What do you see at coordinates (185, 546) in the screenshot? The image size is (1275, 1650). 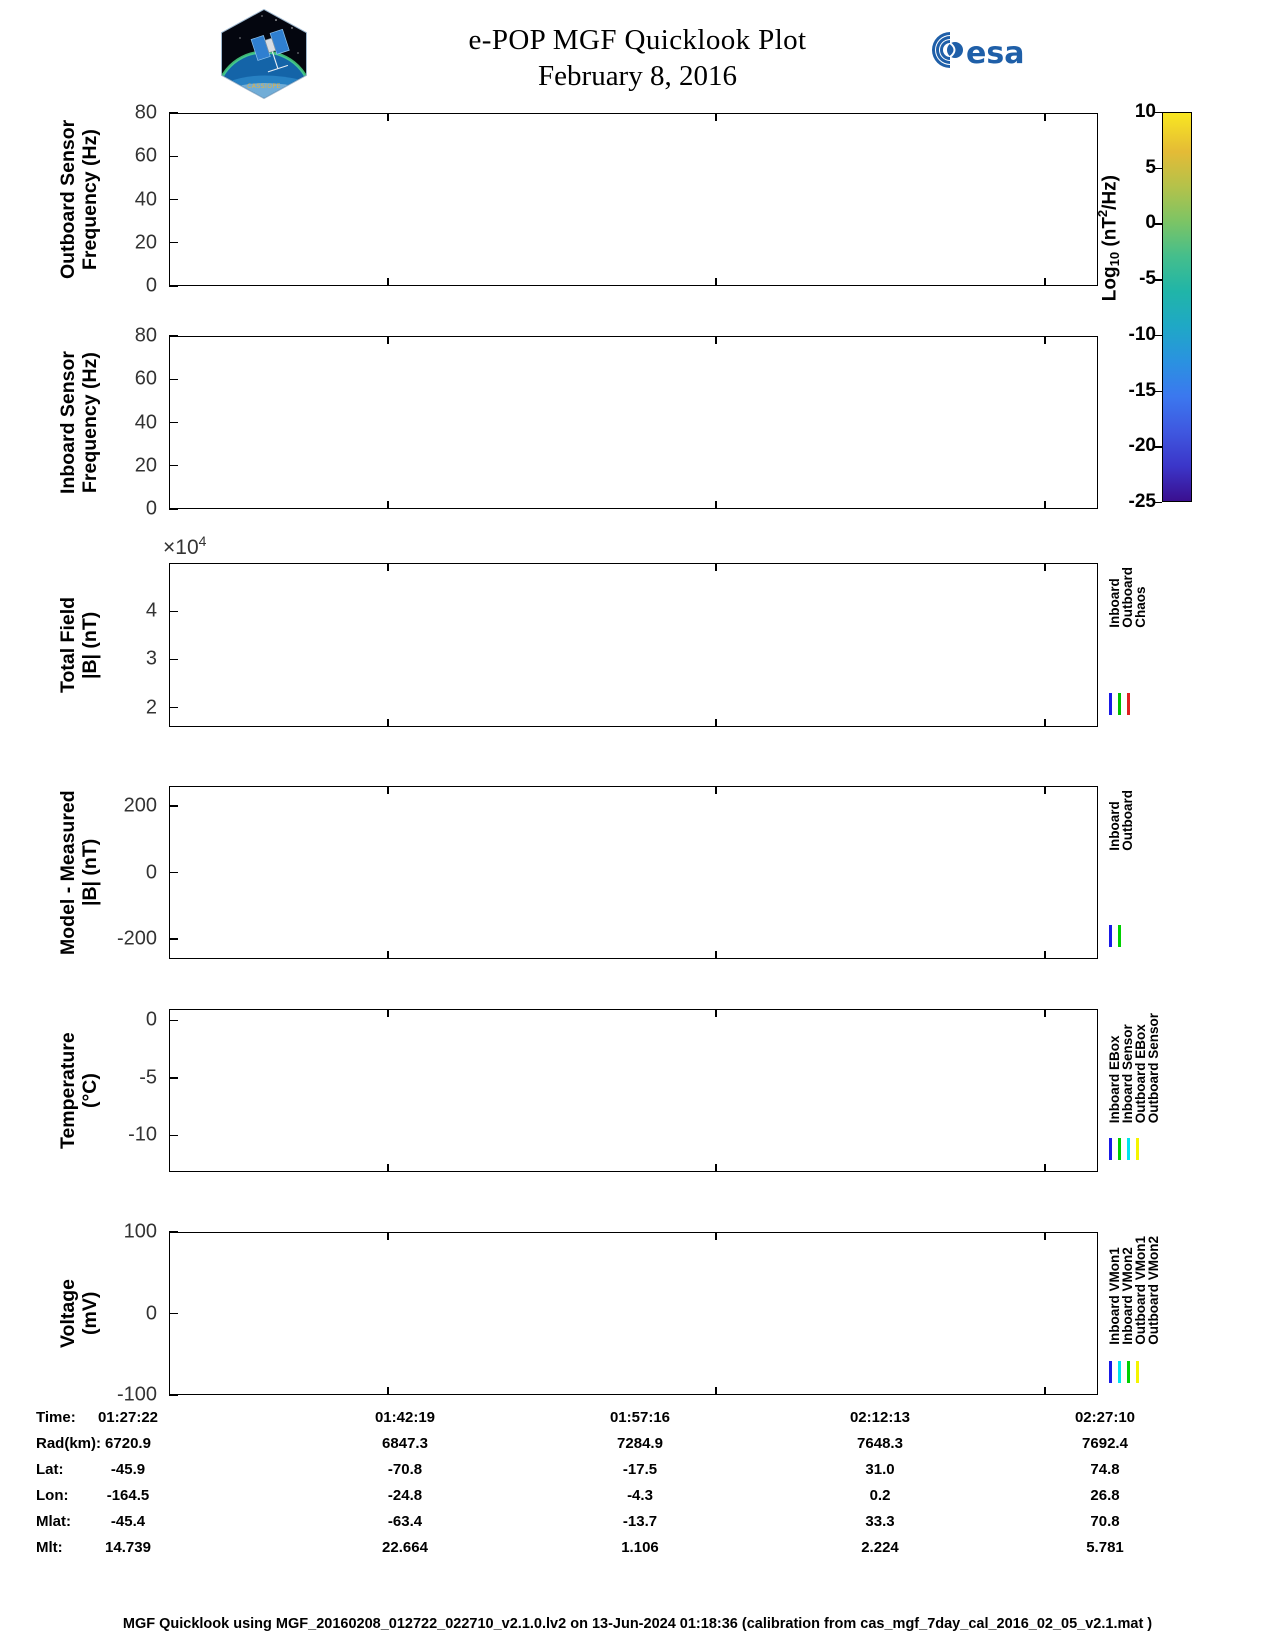 I see `axis-exponent-label: ×10⁴` at bounding box center [185, 546].